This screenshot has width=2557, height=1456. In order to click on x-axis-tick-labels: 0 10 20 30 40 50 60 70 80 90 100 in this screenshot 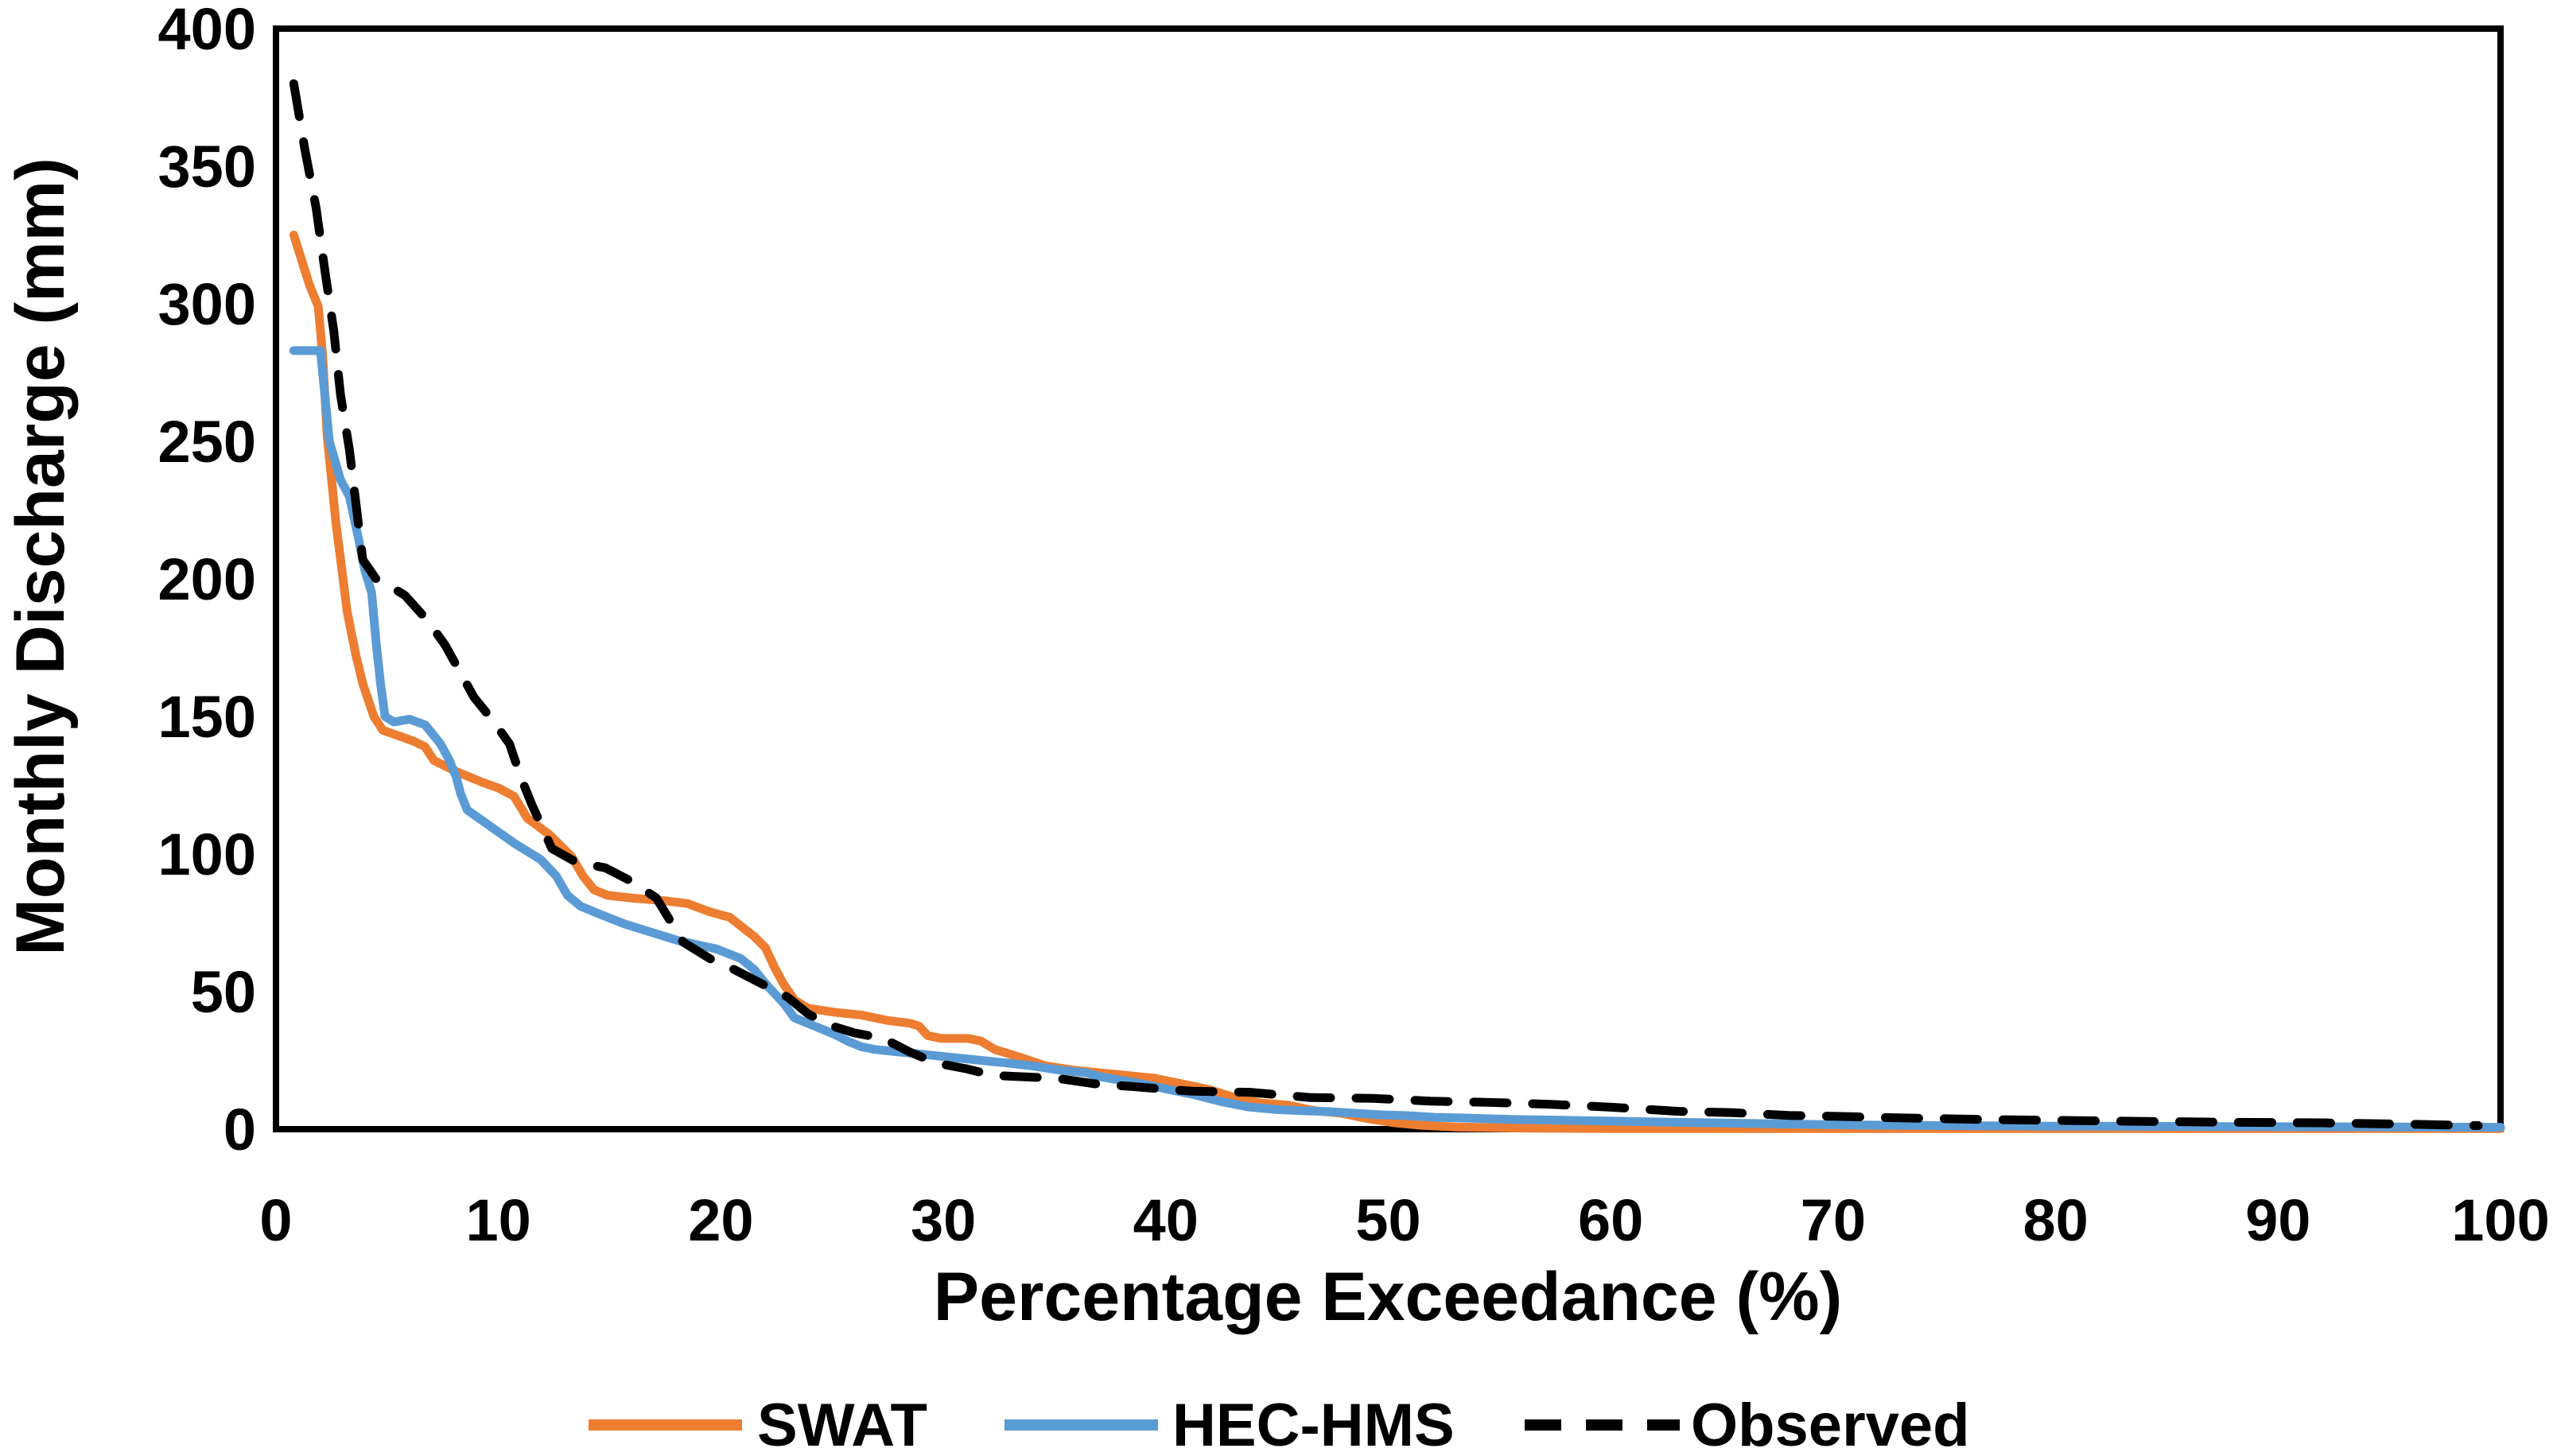, I will do `click(1404, 1220)`.